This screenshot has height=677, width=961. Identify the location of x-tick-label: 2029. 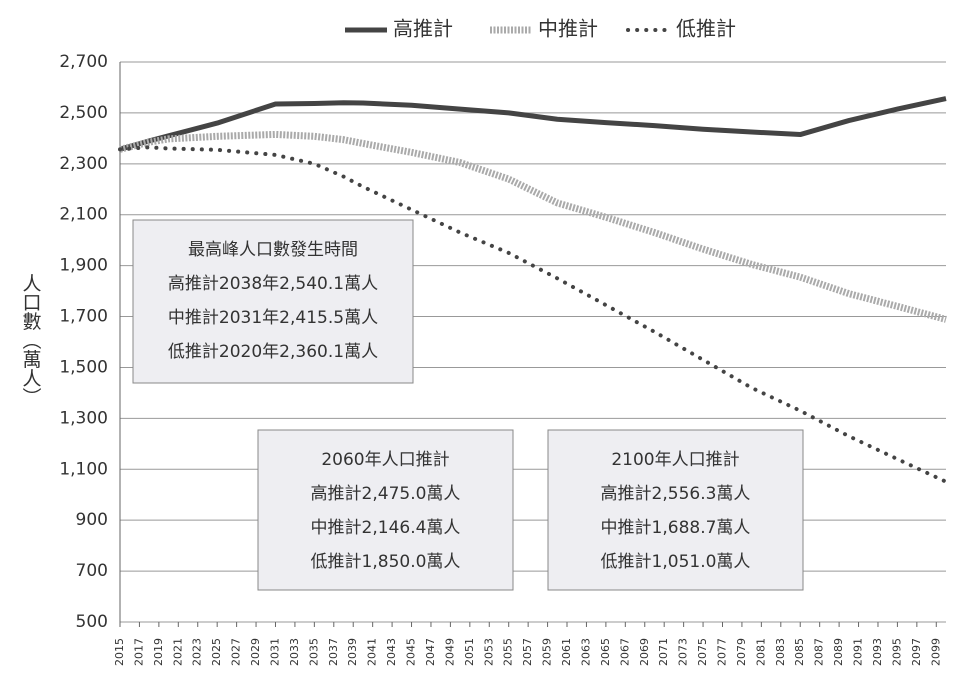
(255, 652).